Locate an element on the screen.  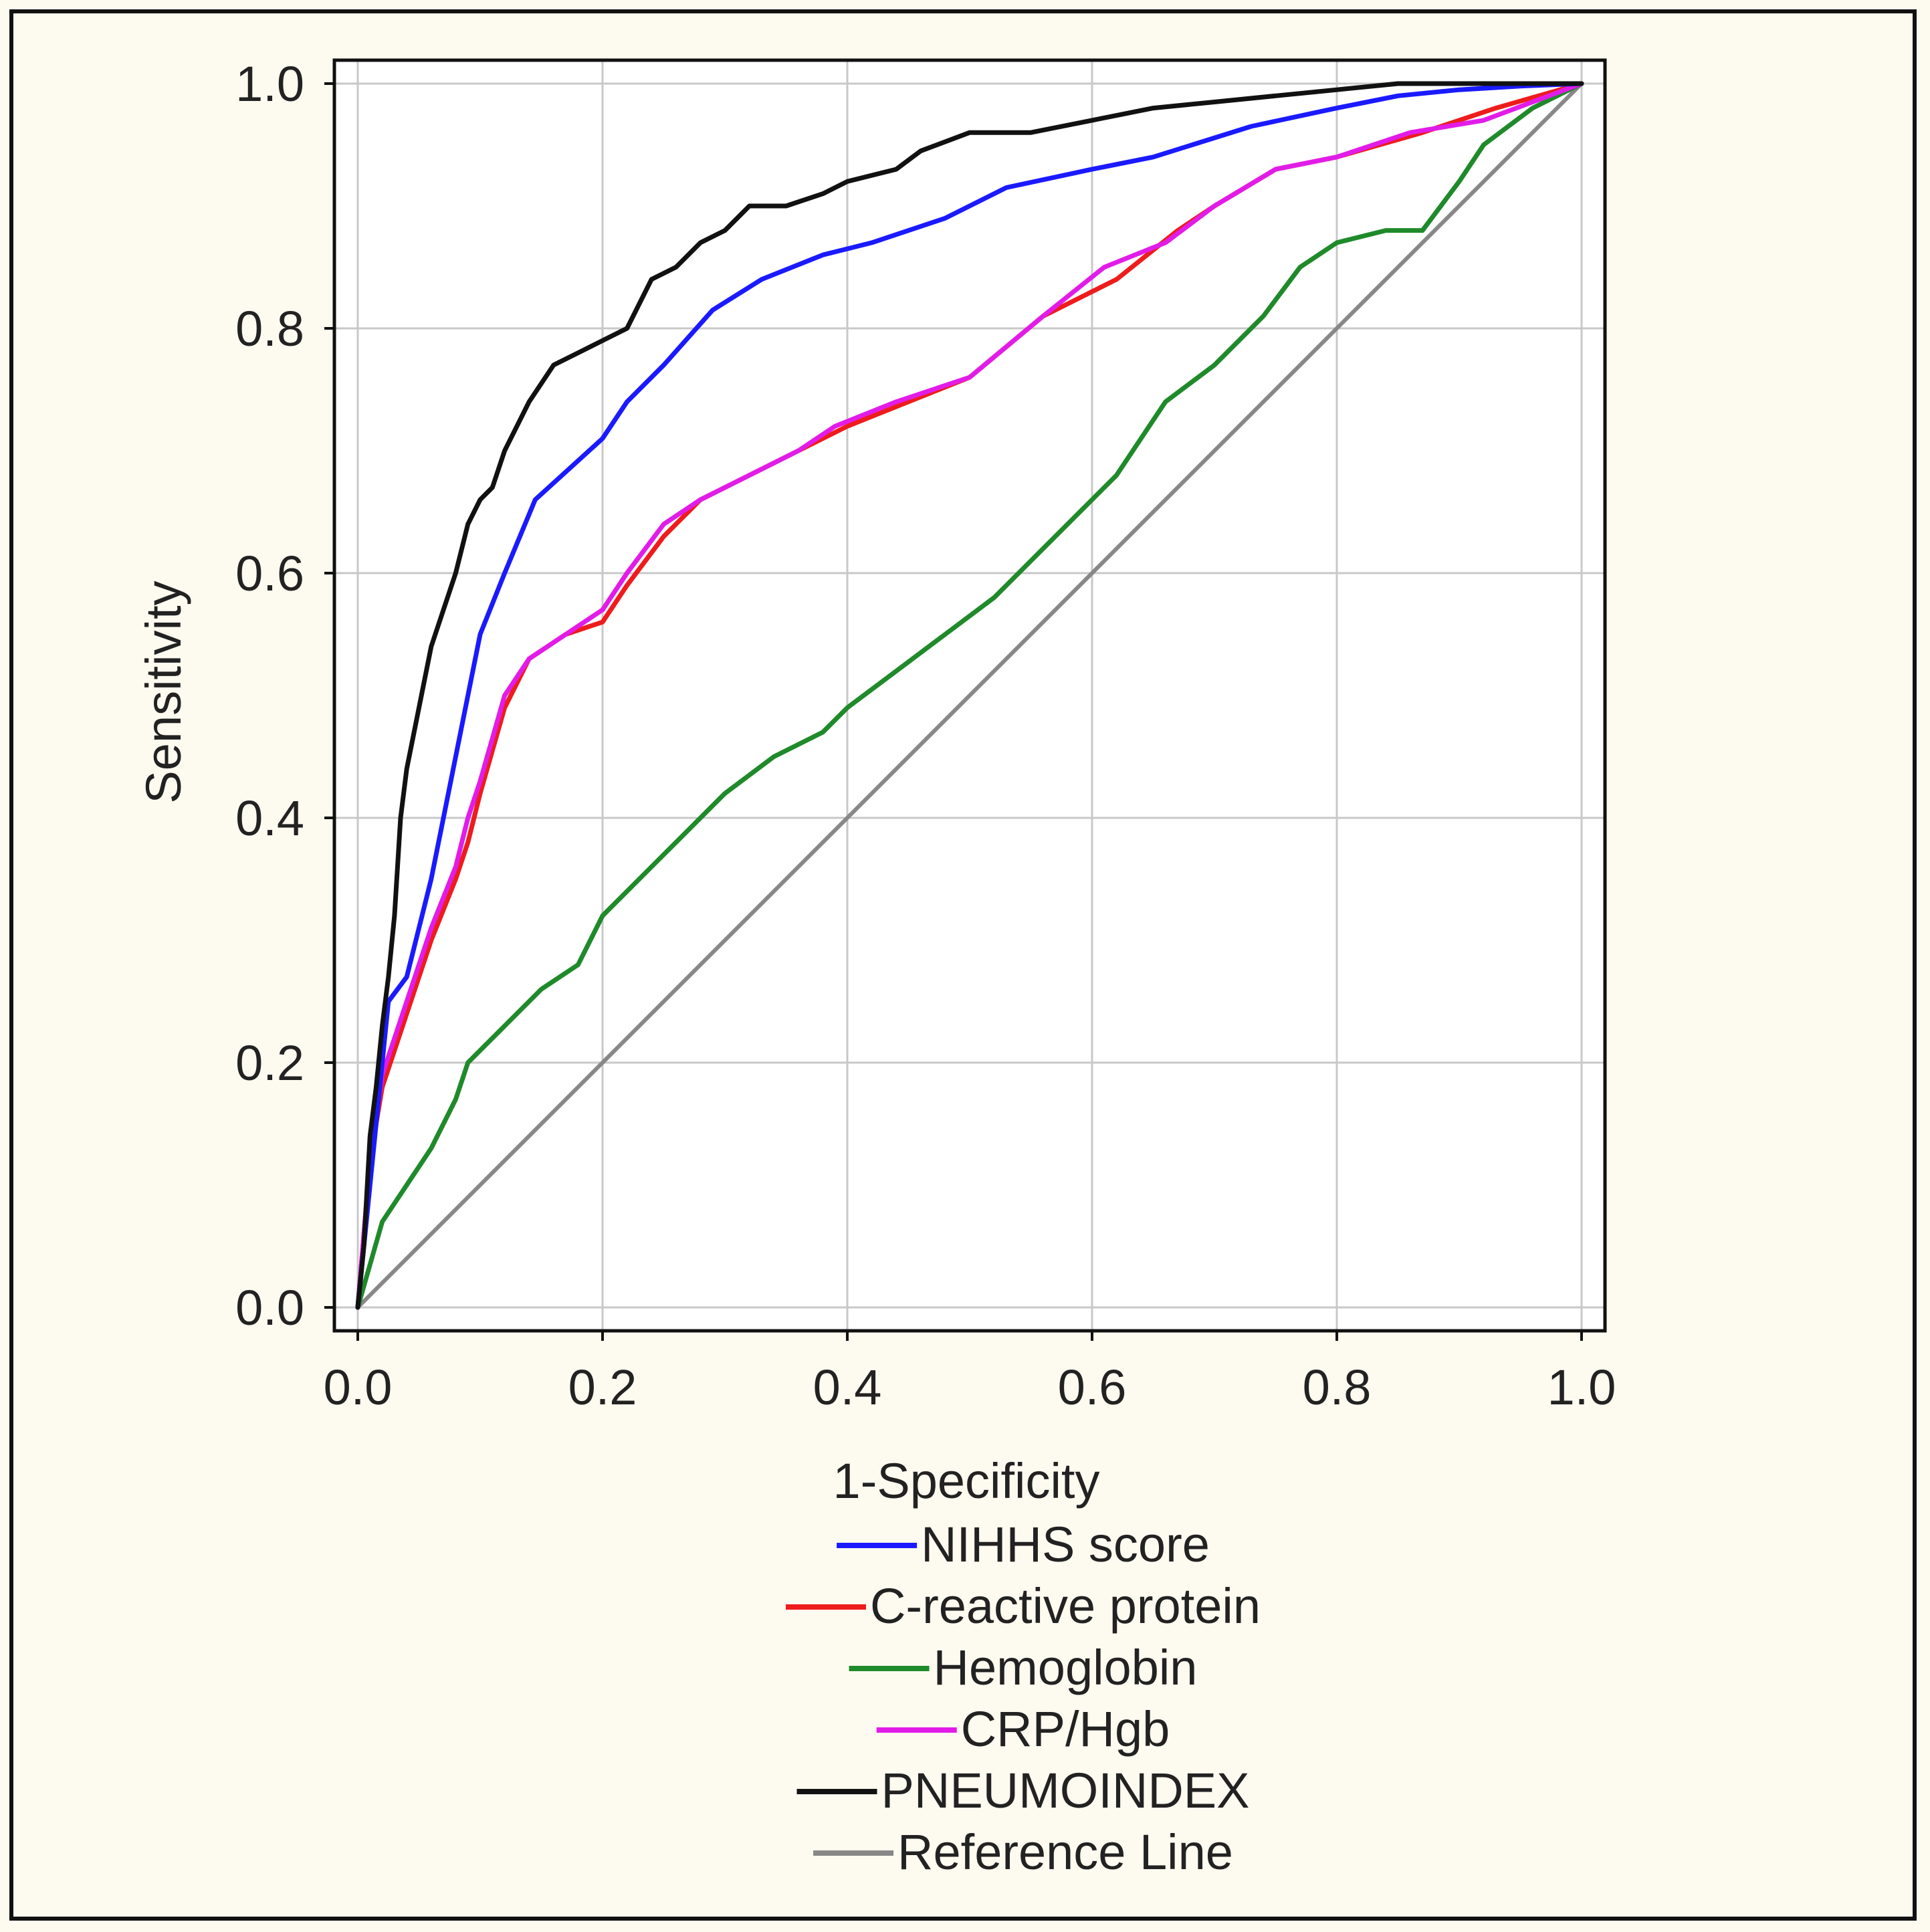
legend-item: C-reactive protein is located at coordinates (1023, 1606).